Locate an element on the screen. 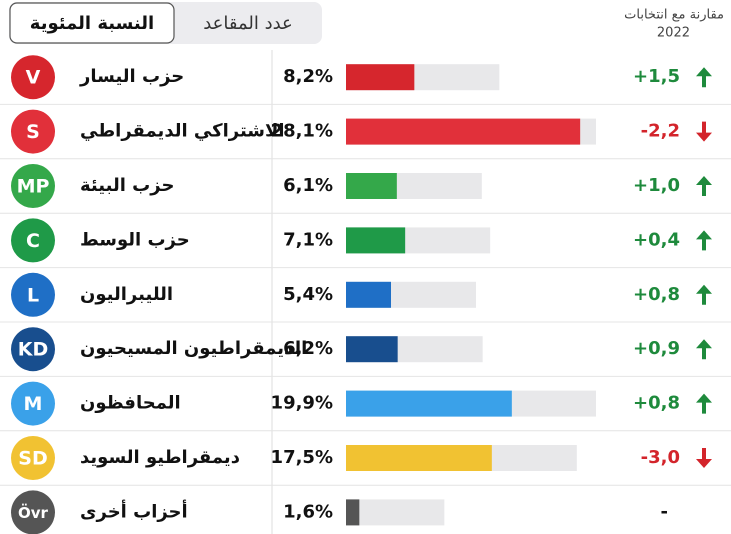 The height and width of the screenshot is (534, 731). tab-active is located at coordinates (92, 23).